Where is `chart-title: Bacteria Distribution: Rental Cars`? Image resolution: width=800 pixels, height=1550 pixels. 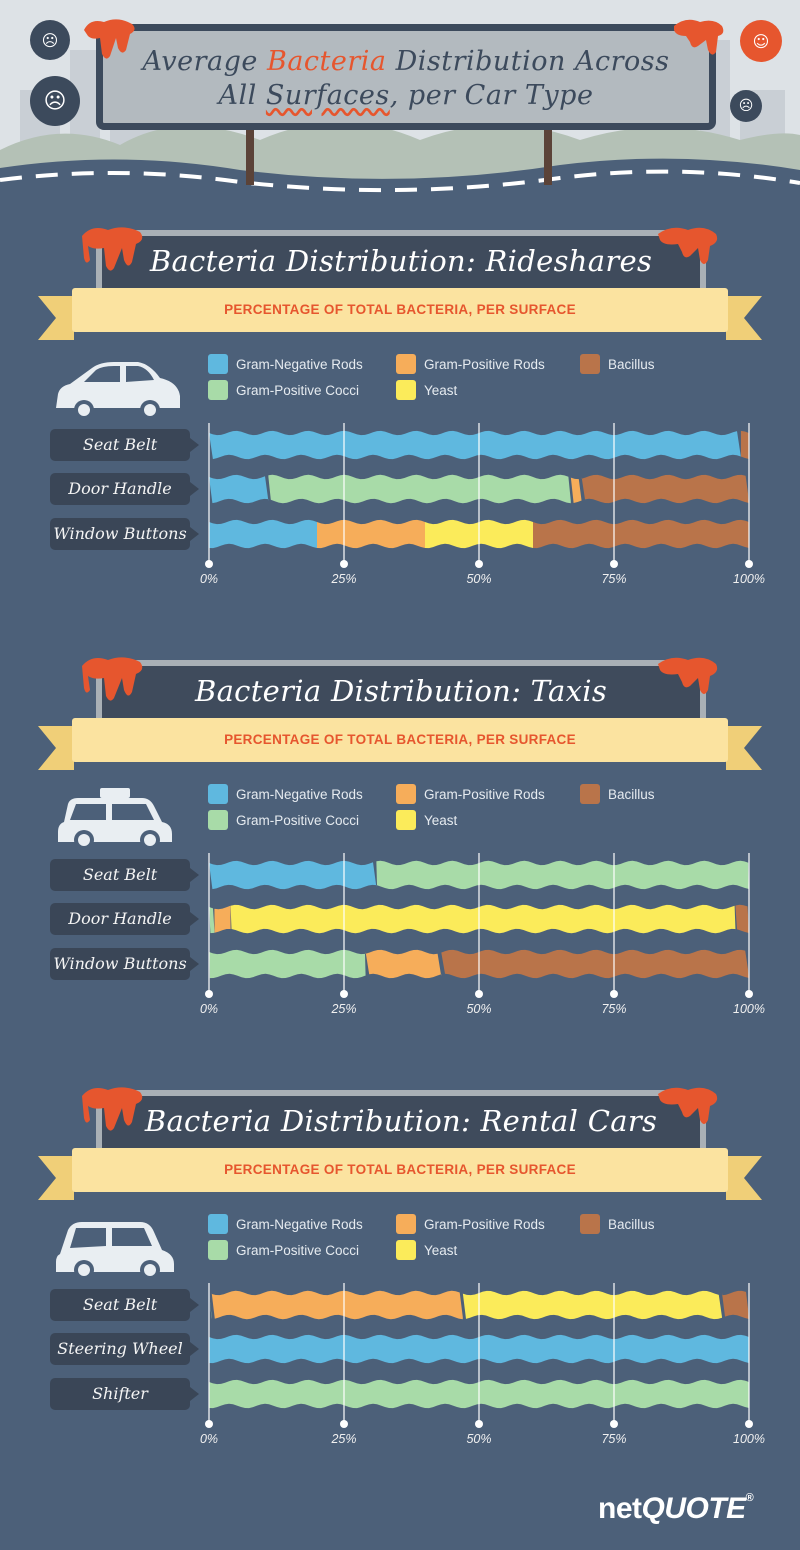 chart-title: Bacteria Distribution: Rental Cars is located at coordinates (401, 1121).